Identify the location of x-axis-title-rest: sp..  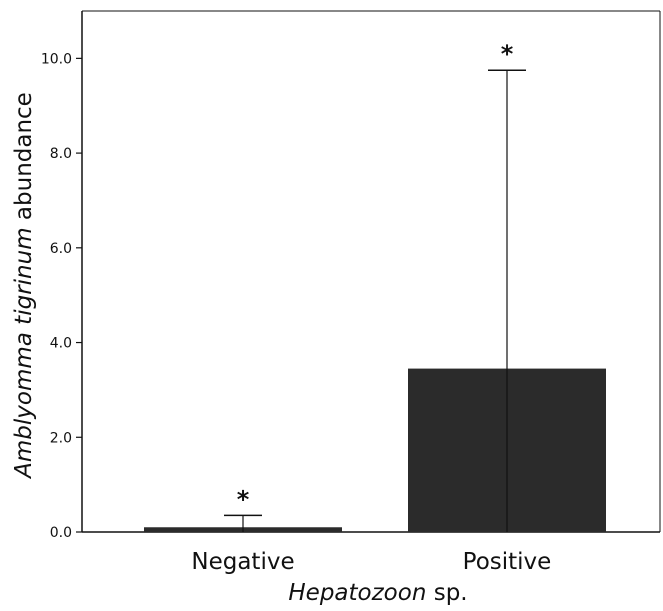
(446, 593).